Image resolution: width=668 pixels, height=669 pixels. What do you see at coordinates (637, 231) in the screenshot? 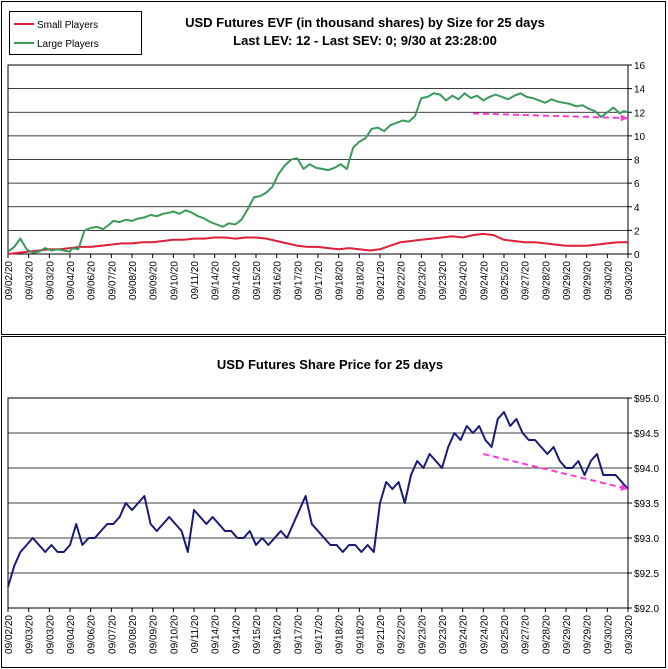
I see `y-tick-label: 2` at bounding box center [637, 231].